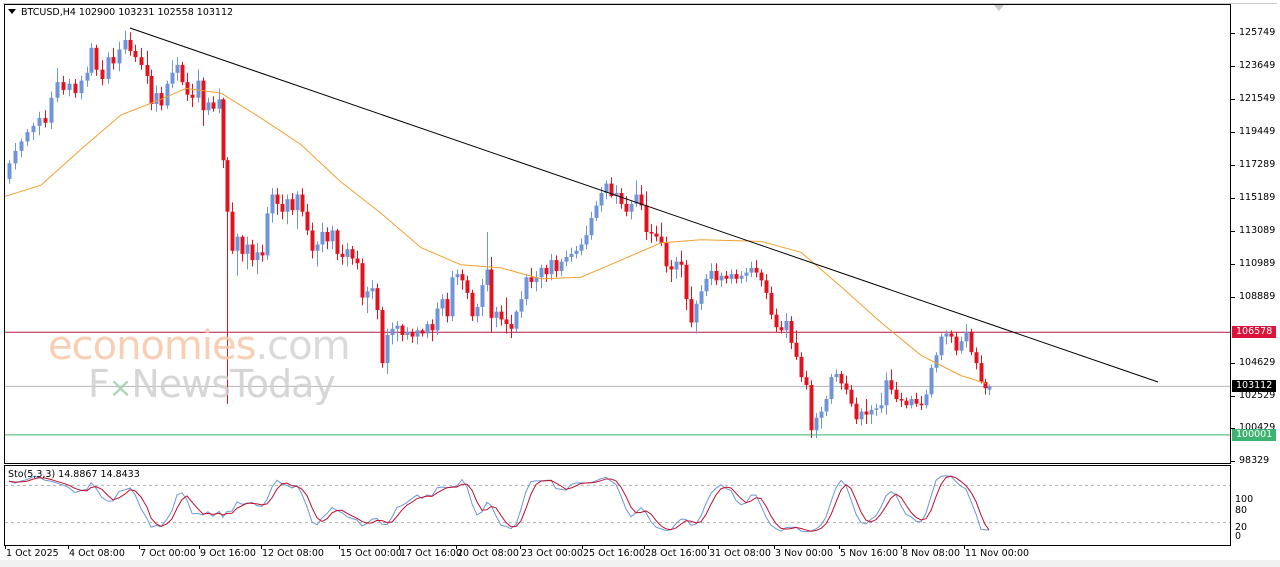  What do you see at coordinates (1254, 460) in the screenshot?
I see `price-tick-label: 98329` at bounding box center [1254, 460].